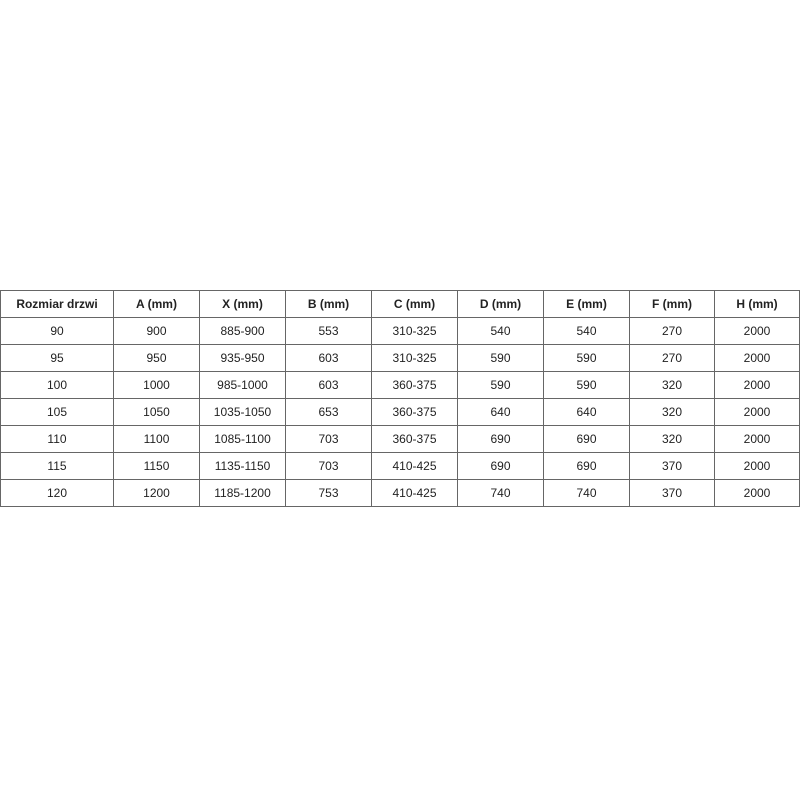 The image size is (800, 800). Describe the element at coordinates (156, 466) in the screenshot. I see `table-cell: 1150` at that location.